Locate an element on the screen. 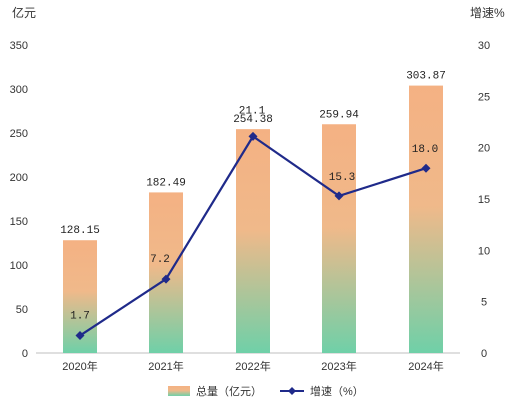 This screenshot has height=408, width=508. right-tick-label: 15 is located at coordinates (484, 200).